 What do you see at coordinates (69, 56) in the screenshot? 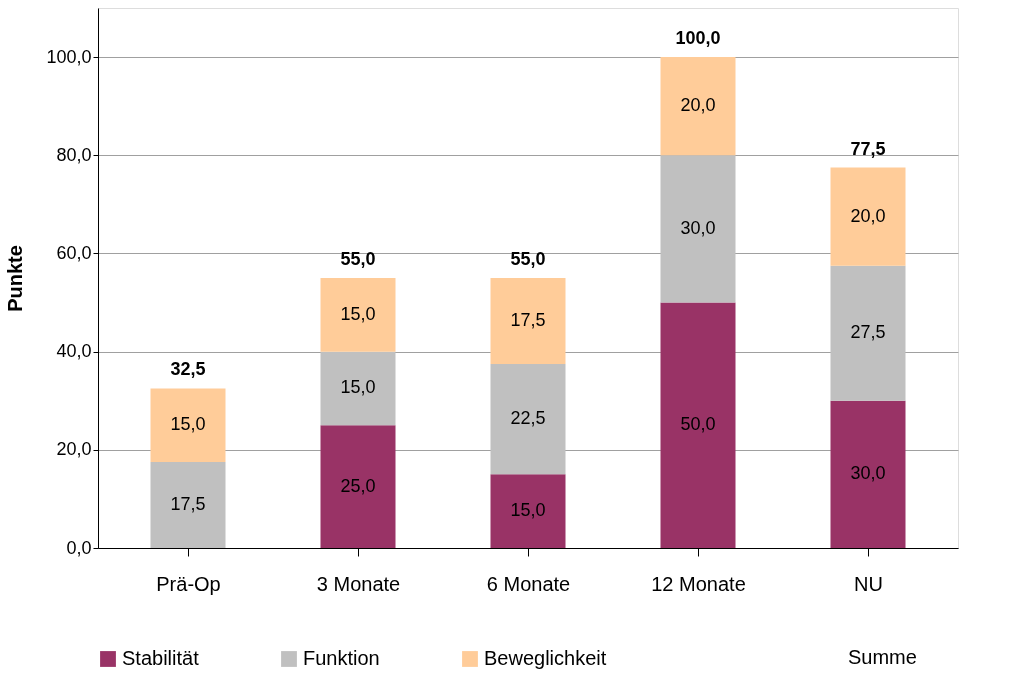
I see `y-tick-label: 100,0` at bounding box center [69, 56].